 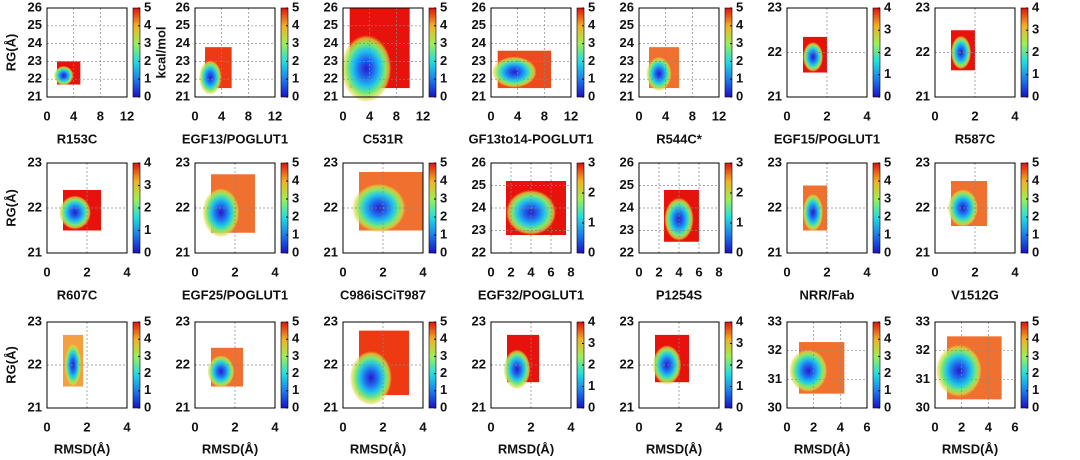 What do you see at coordinates (775, 378) in the screenshot?
I see `y-tick-label: 31` at bounding box center [775, 378].